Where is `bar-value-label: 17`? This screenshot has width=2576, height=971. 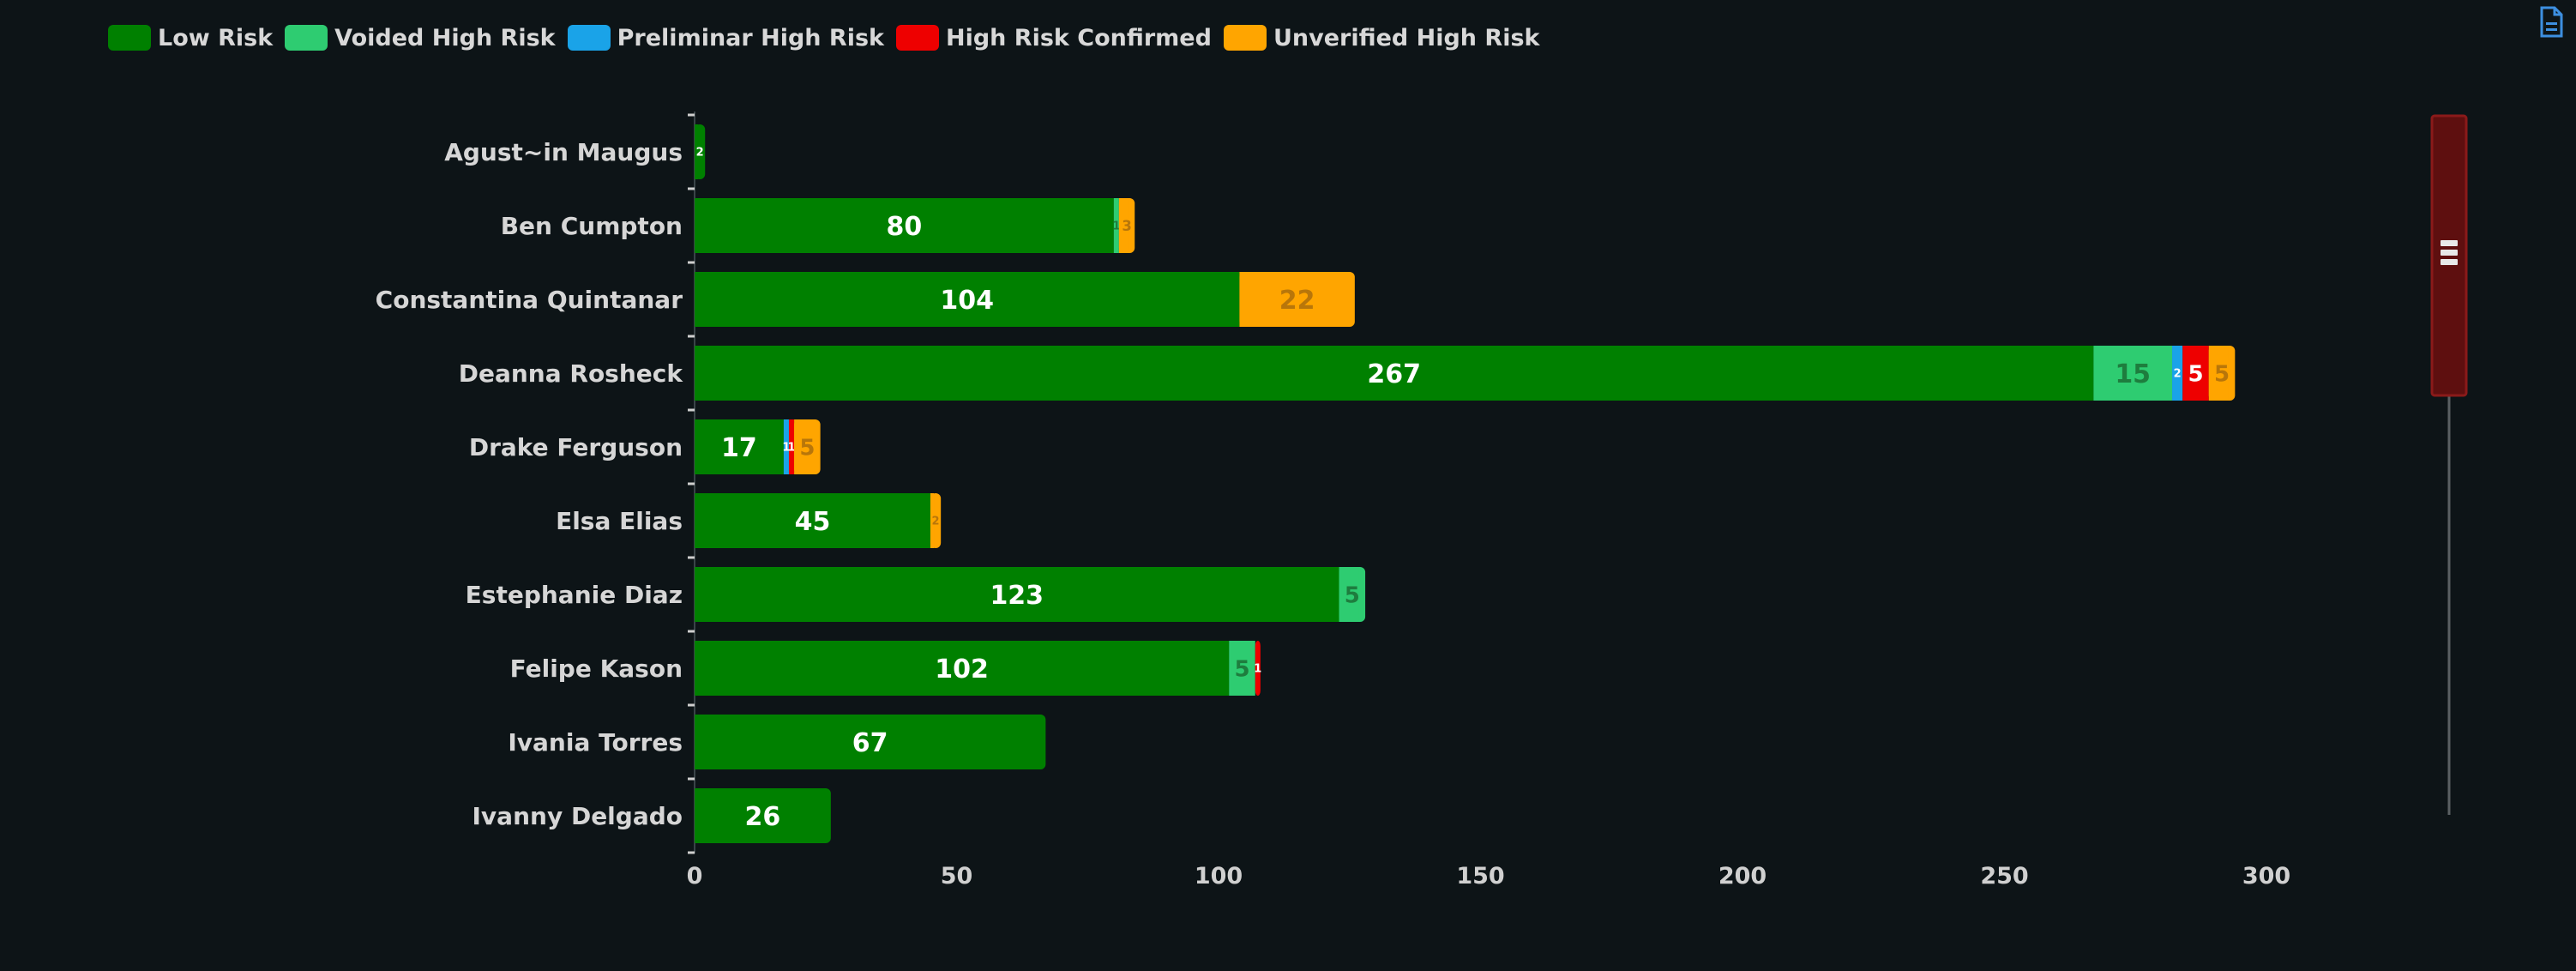 bar-value-label: 17 is located at coordinates (739, 448).